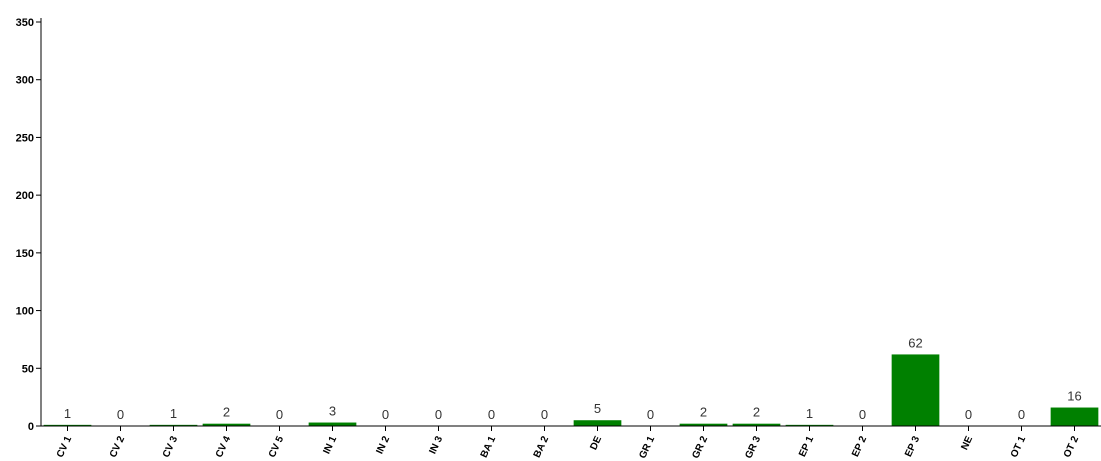 The image size is (1101, 461). I want to click on x-tick-label: IN 2, so click(383, 445).